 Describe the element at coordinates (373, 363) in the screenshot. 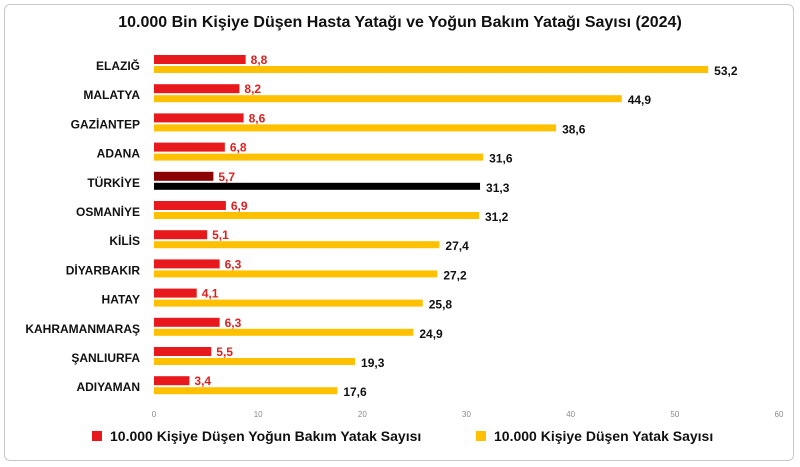

I see `data-label-beds: 19,3` at that location.